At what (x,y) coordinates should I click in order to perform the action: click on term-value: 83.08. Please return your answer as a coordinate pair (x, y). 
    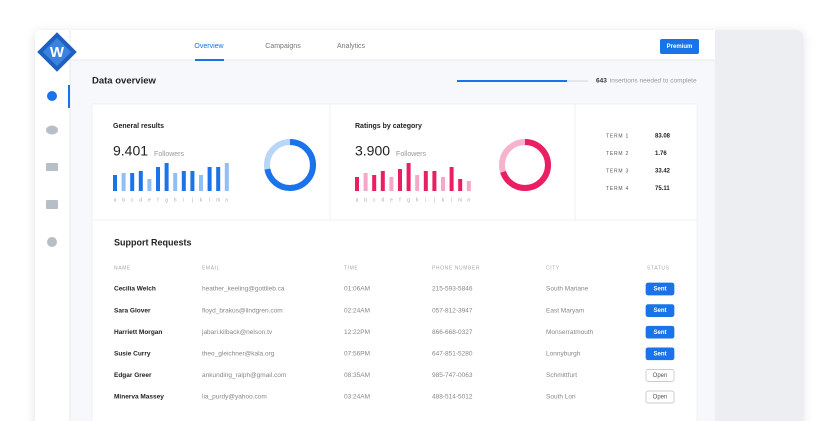
    Looking at the image, I should click on (663, 137).